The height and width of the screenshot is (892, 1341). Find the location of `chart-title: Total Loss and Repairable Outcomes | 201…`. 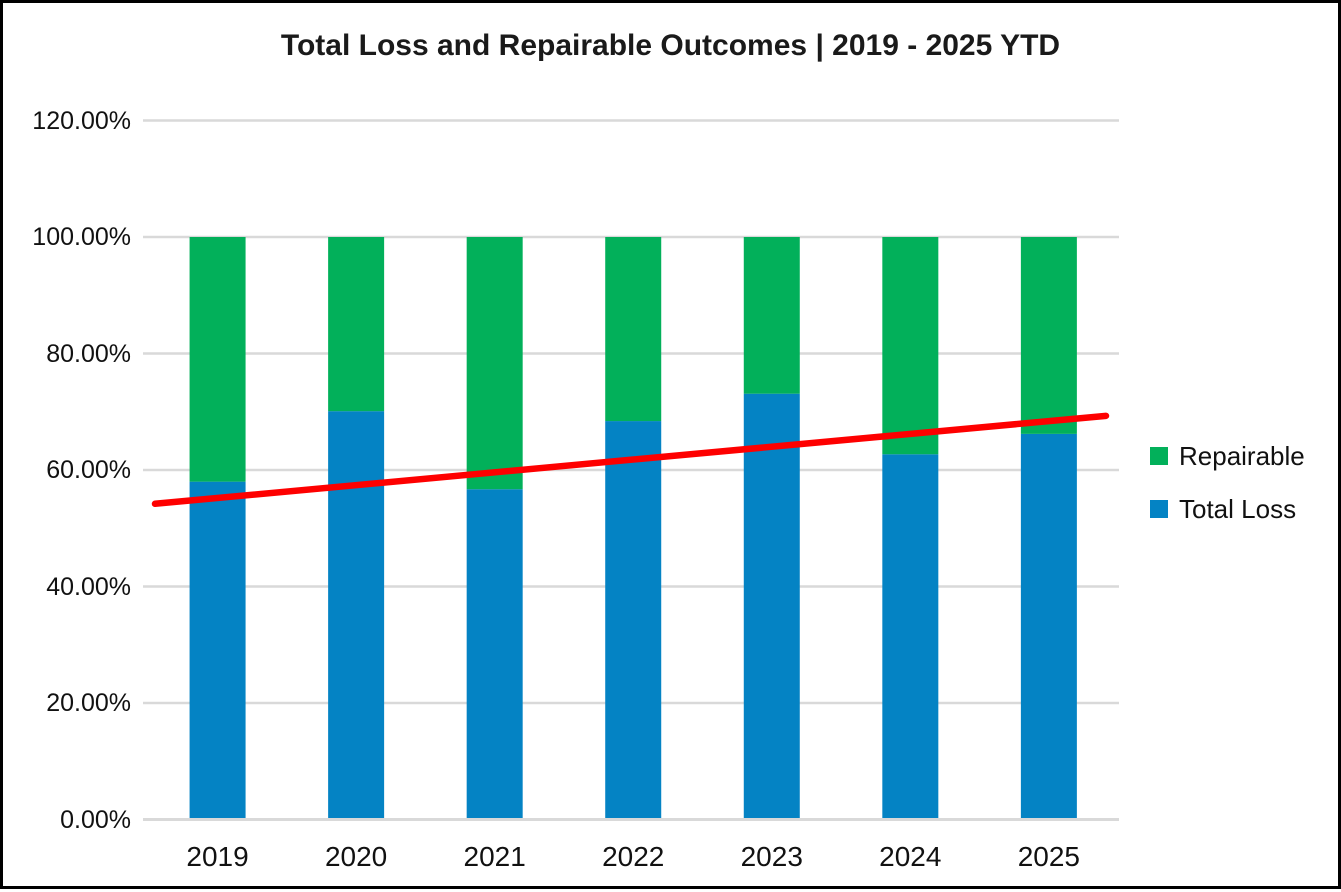

chart-title: Total Loss and Repairable Outcomes | 201… is located at coordinates (670, 45).